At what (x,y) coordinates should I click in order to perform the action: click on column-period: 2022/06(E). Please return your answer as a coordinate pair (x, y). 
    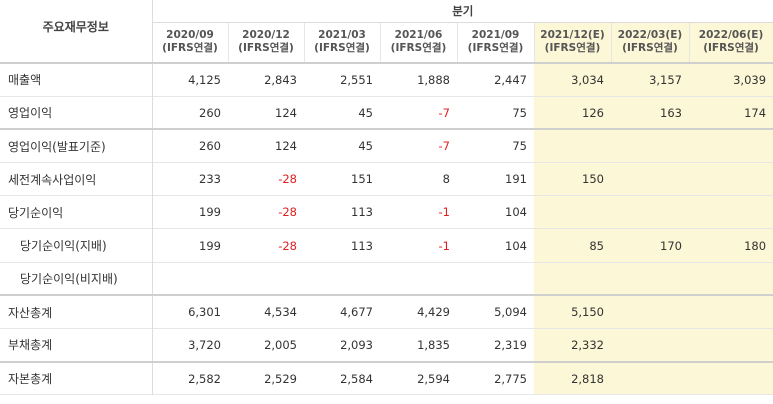
    Looking at the image, I should click on (731, 35).